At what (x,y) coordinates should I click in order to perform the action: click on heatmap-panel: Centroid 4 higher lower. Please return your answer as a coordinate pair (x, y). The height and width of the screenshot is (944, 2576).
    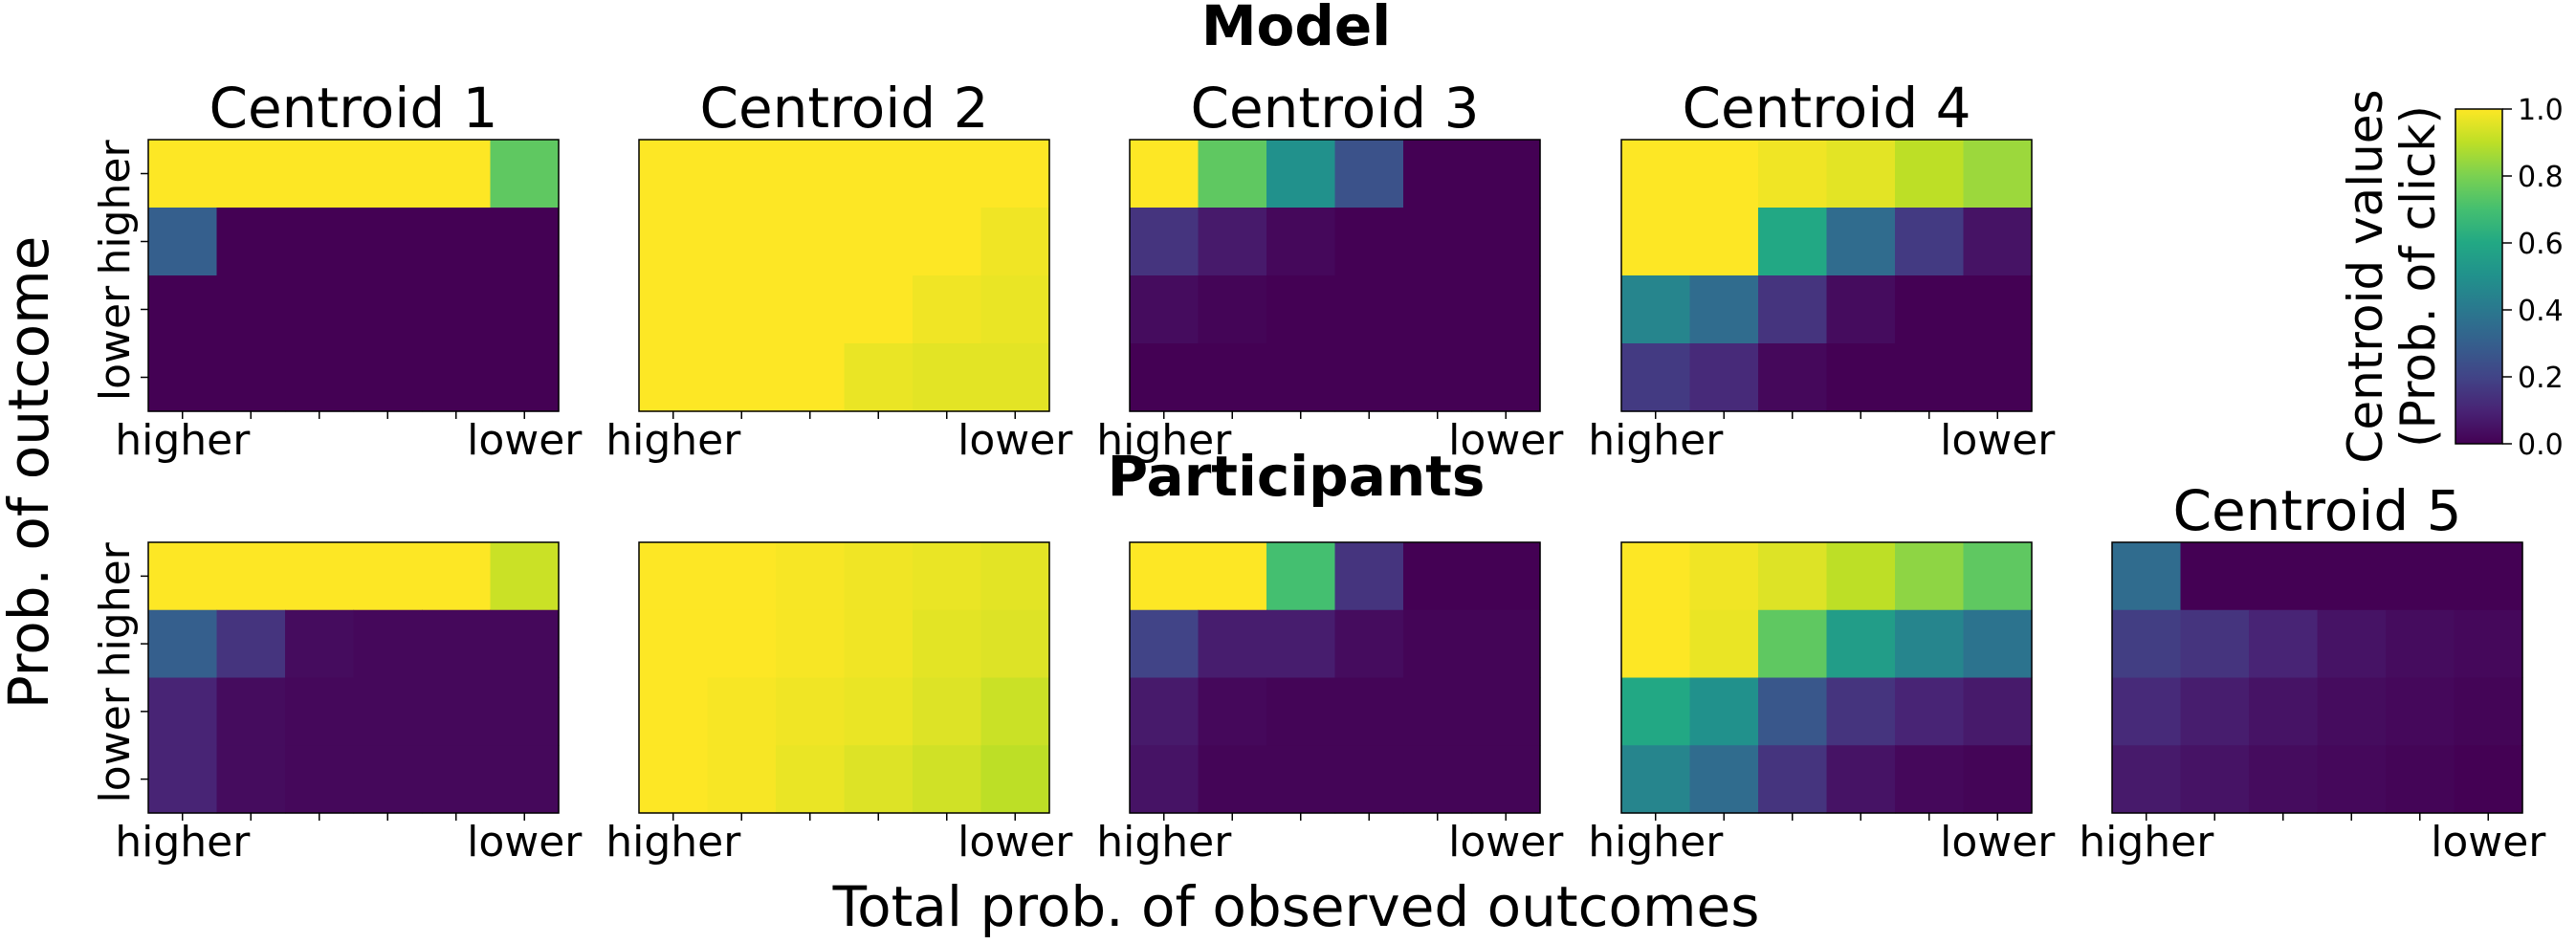
    Looking at the image, I should click on (1822, 270).